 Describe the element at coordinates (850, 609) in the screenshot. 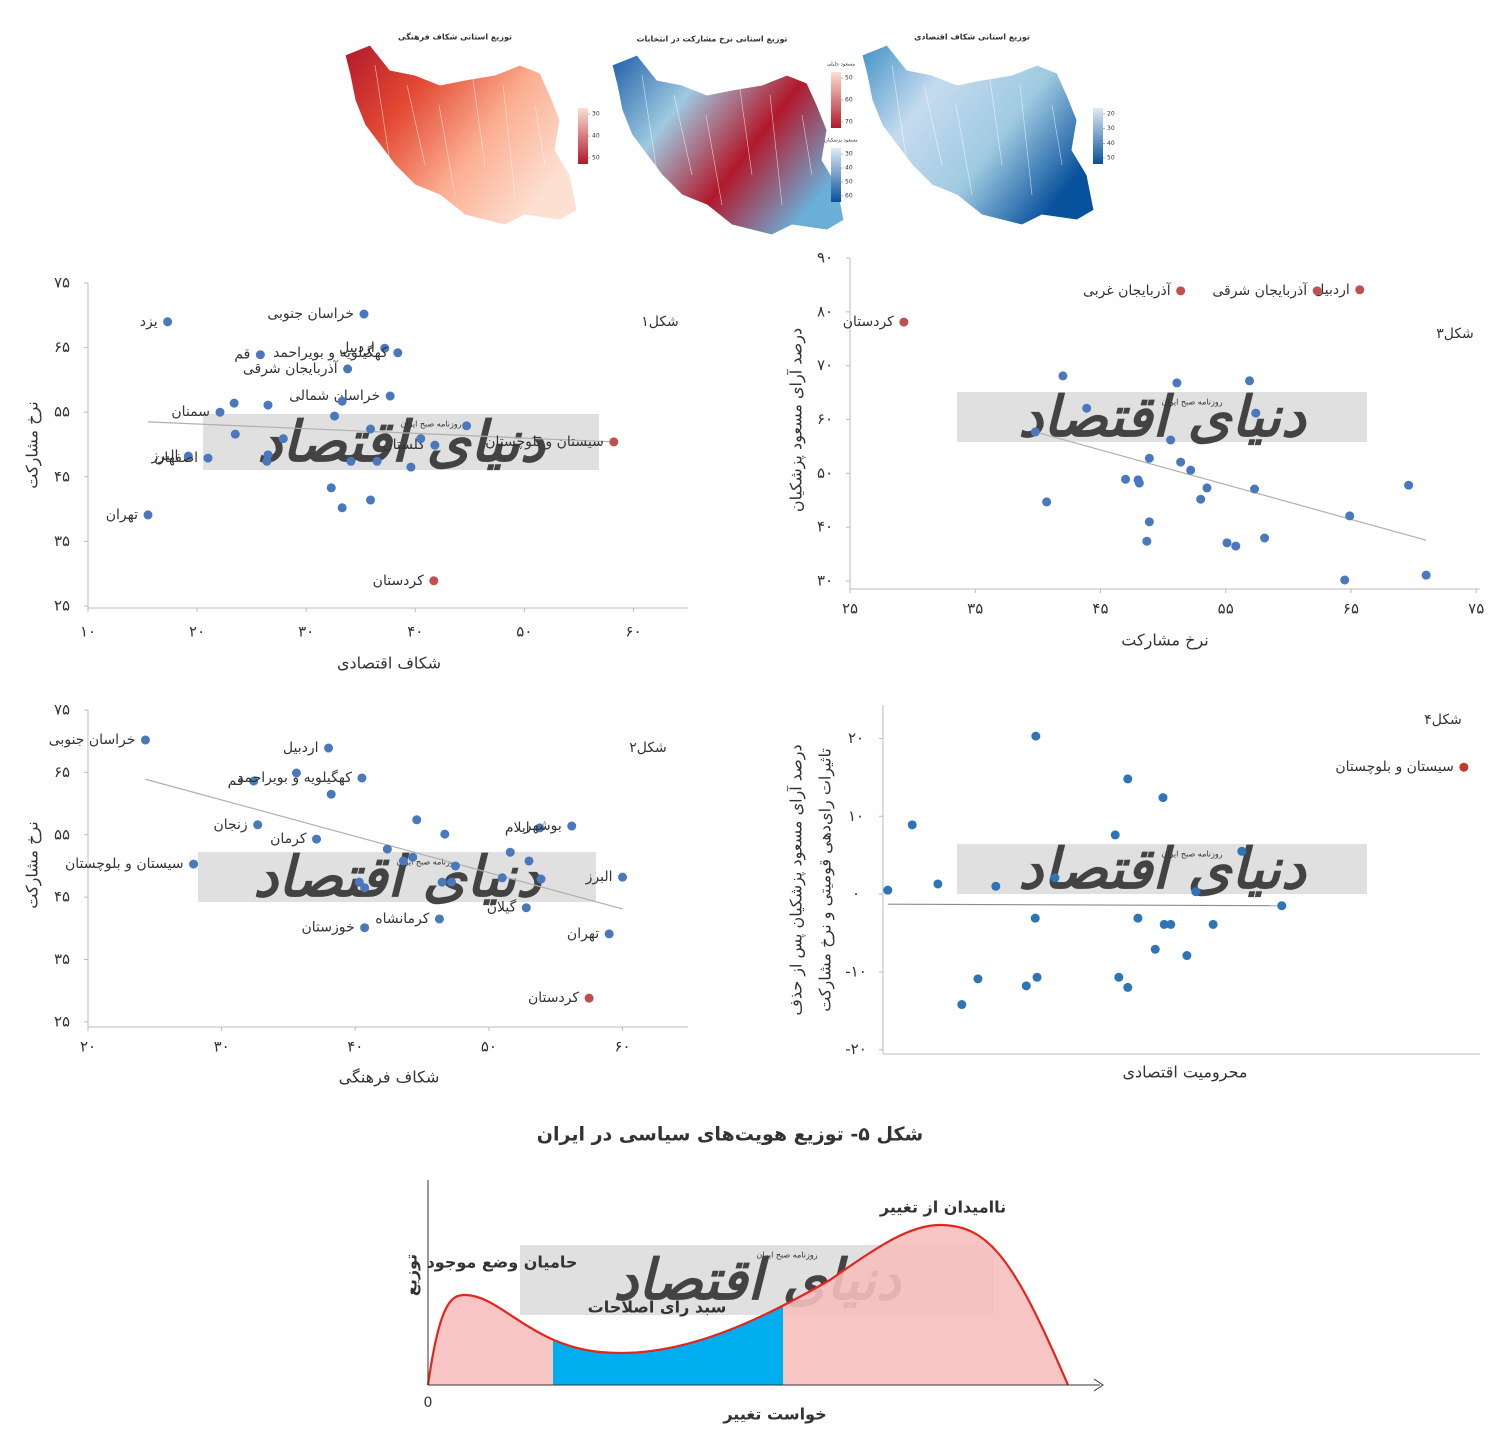

I see `x-tick-label: ۲۵` at that location.